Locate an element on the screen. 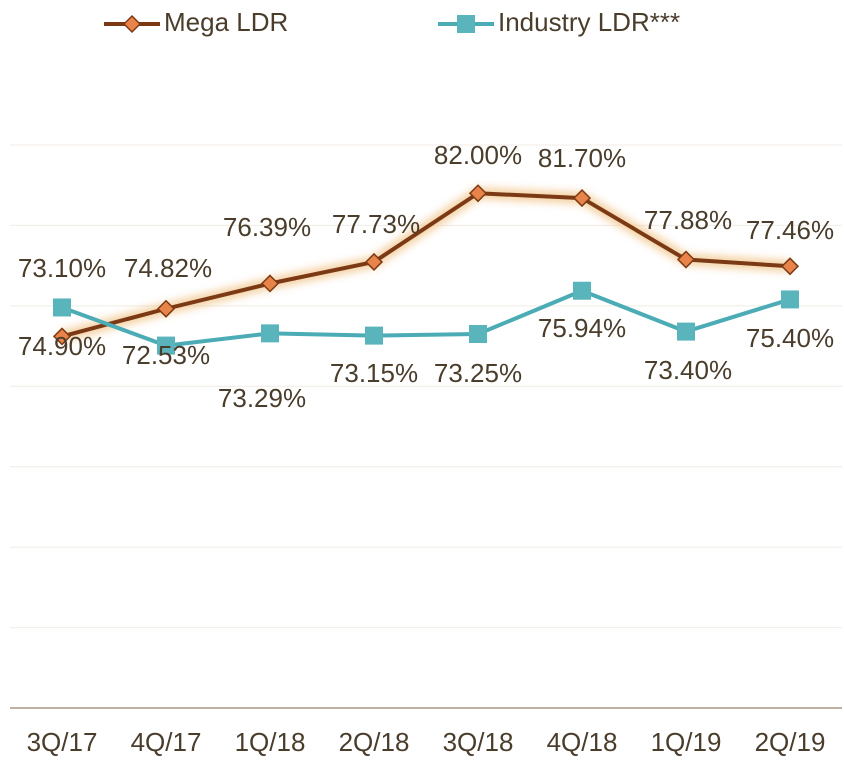 The height and width of the screenshot is (760, 844). legend-label: Mega LDR is located at coordinates (226, 22).